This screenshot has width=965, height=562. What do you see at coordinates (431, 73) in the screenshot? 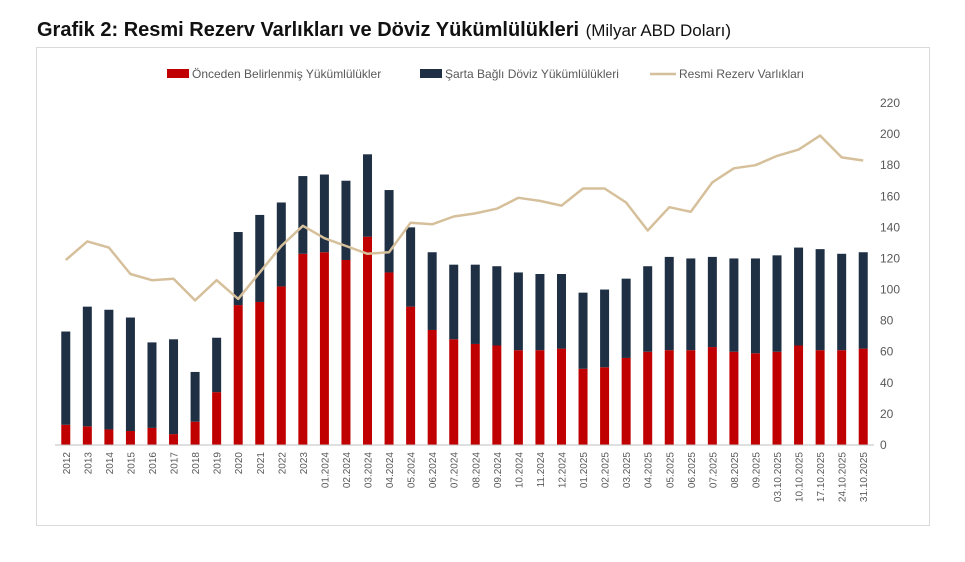
I see `legend-swatch-contingent` at bounding box center [431, 73].